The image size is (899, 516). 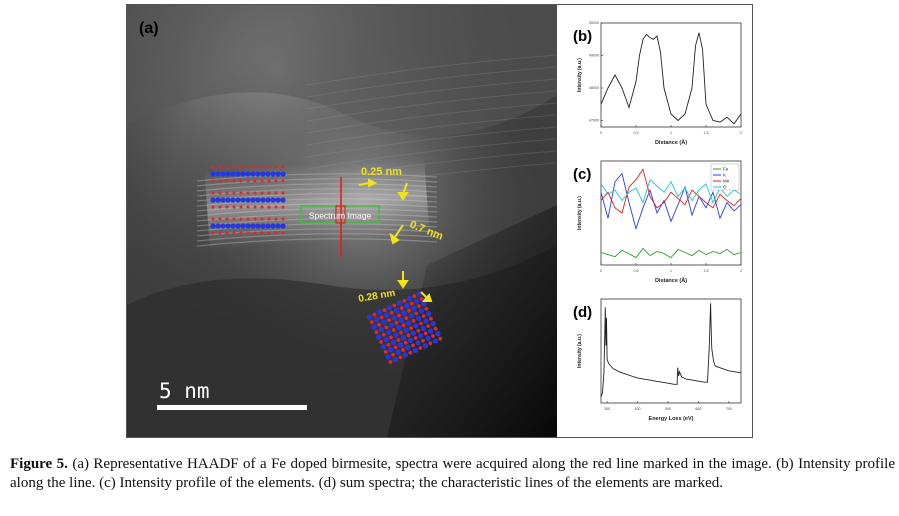 I want to click on x-axis-label: Distance (Å), so click(x=671, y=280).